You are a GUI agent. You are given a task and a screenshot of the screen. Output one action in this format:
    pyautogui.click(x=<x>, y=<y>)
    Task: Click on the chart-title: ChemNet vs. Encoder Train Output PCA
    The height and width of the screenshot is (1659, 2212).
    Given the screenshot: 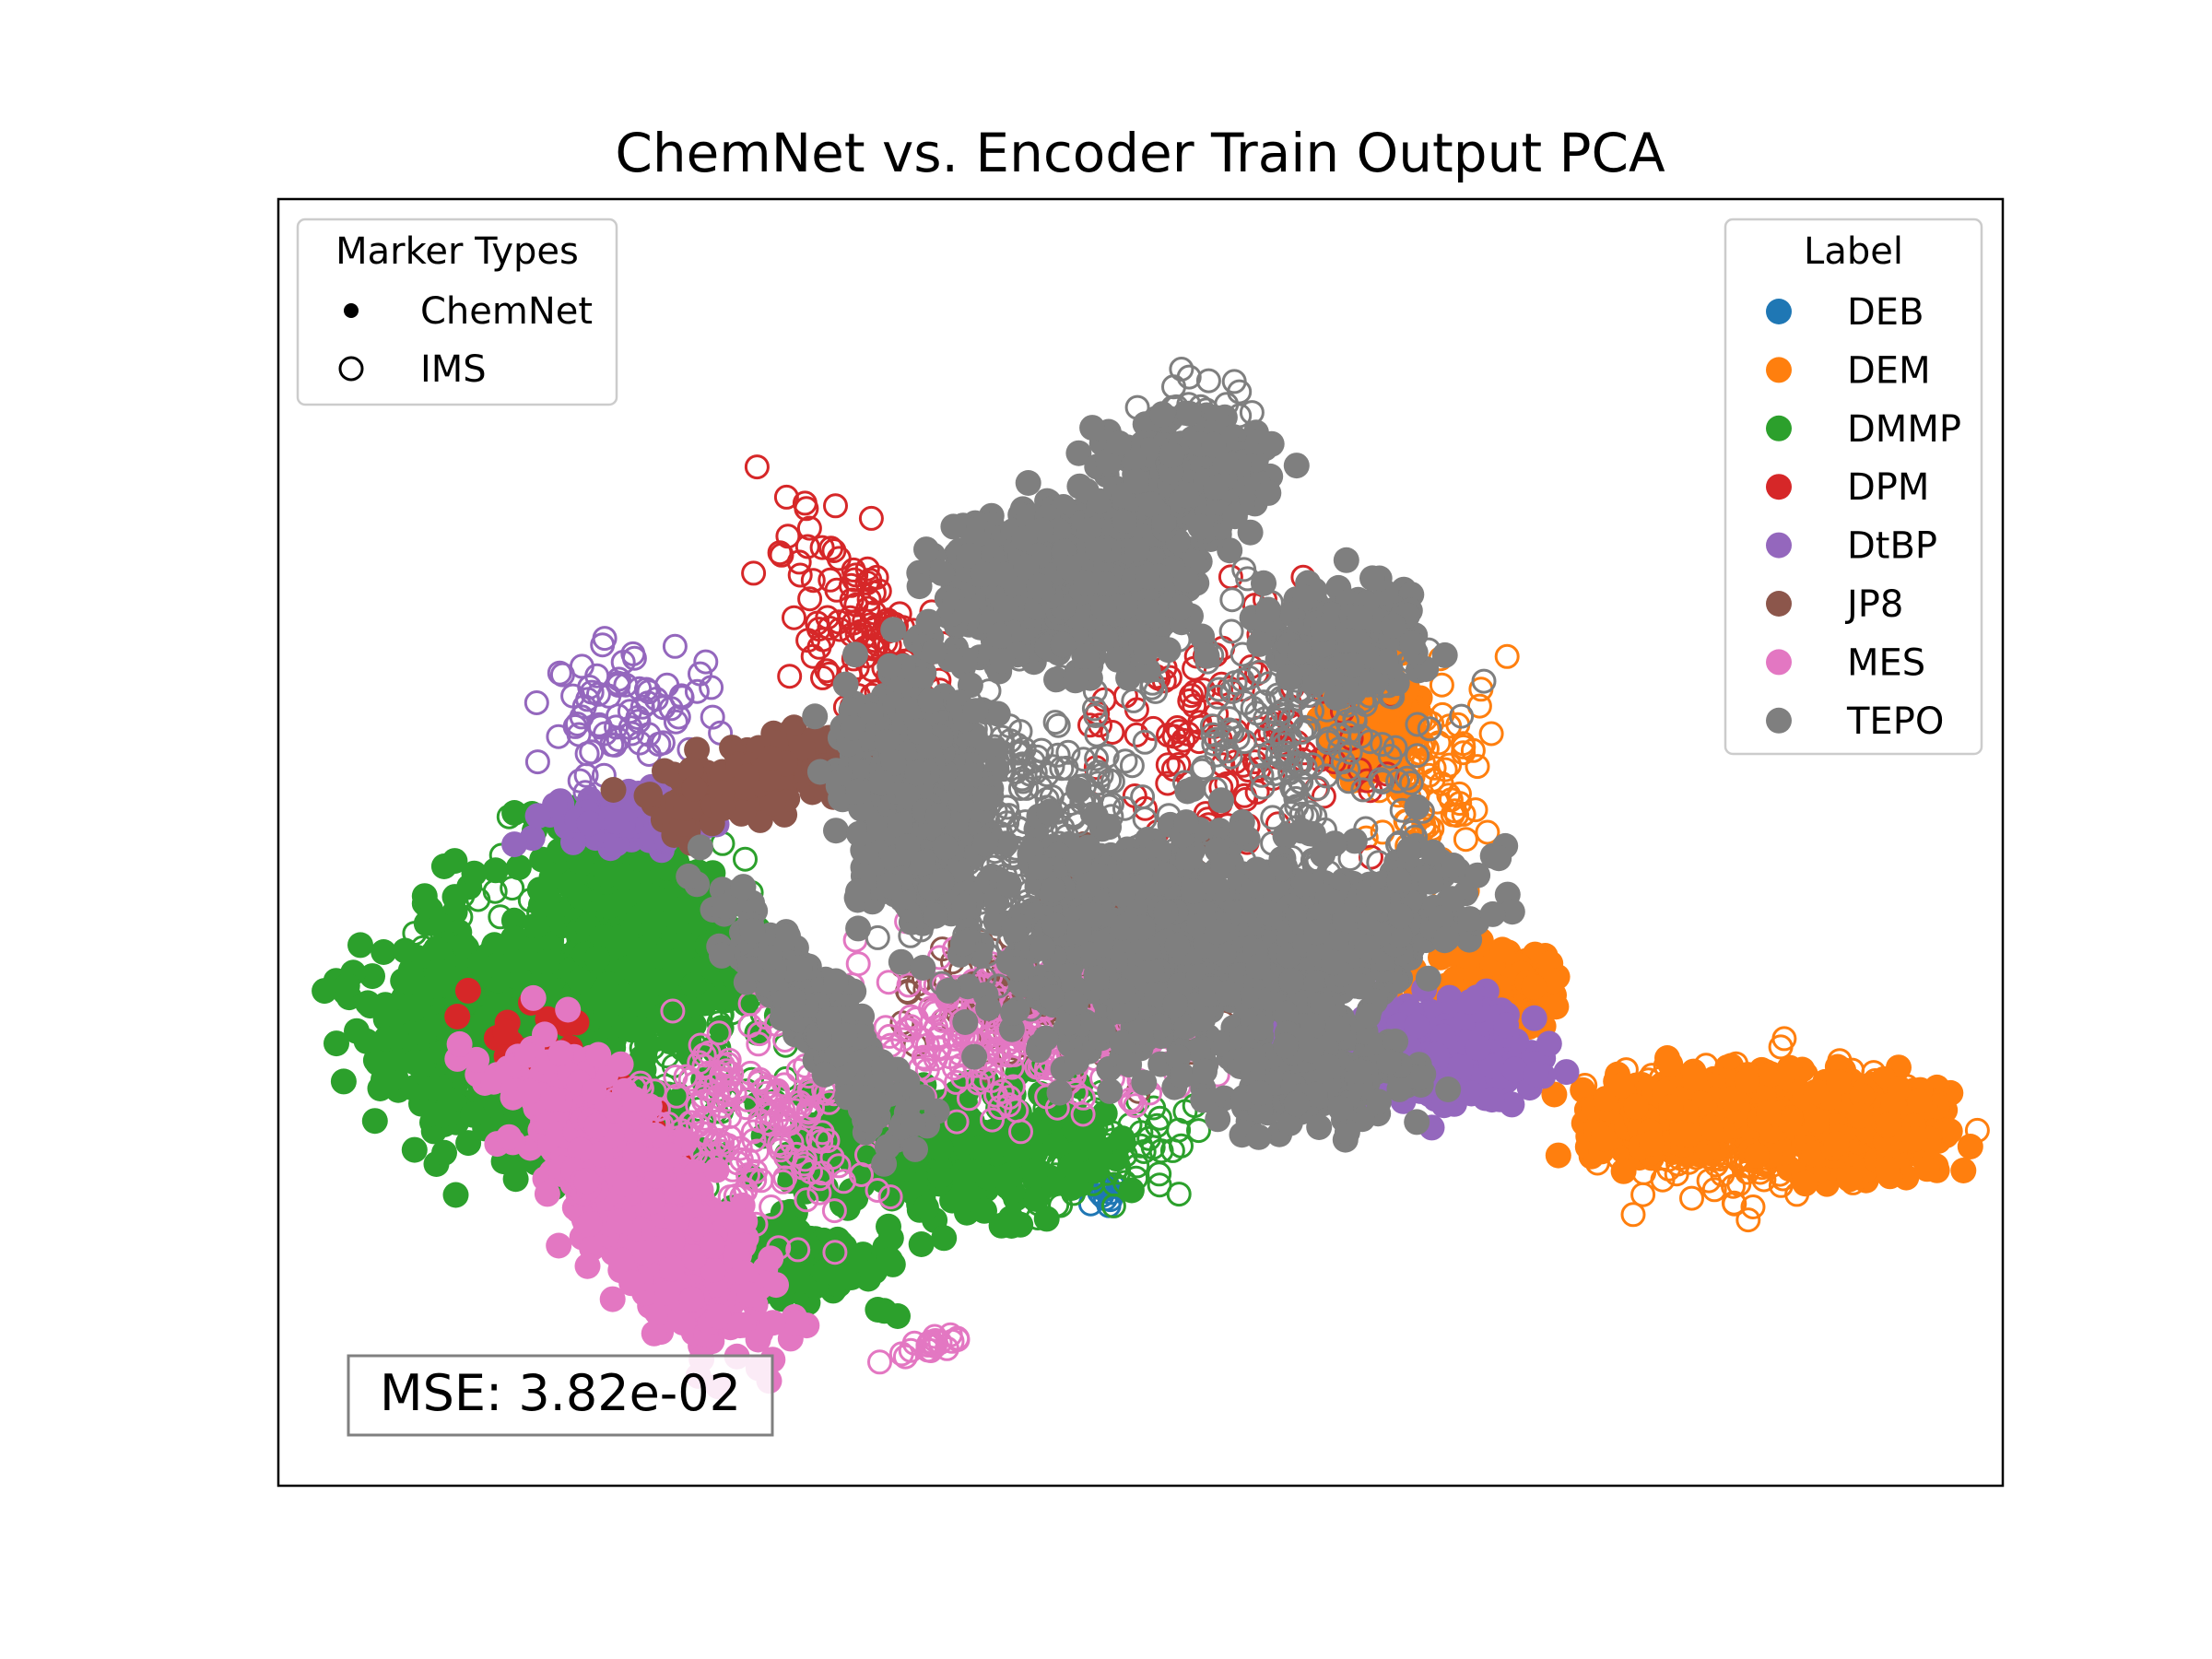 What is the action you would take?
    pyautogui.click(x=1140, y=153)
    